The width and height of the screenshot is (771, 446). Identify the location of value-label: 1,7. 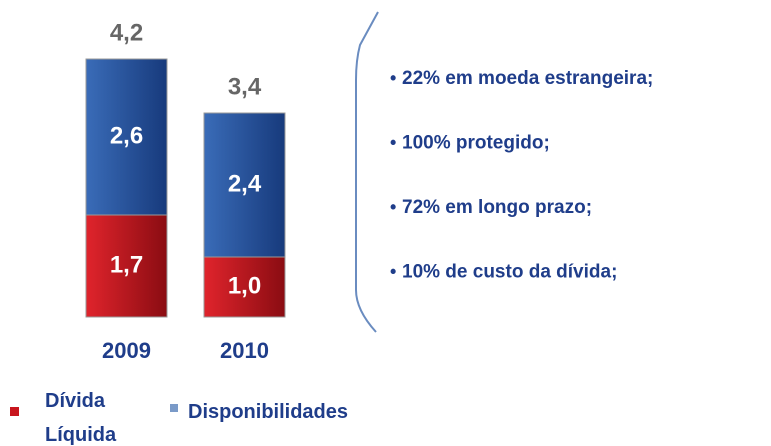
(126, 264).